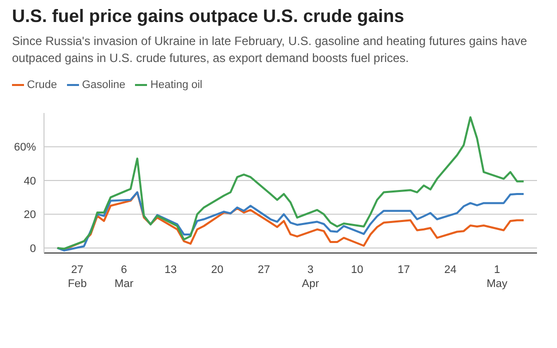  What do you see at coordinates (77, 277) in the screenshot?
I see `x-tick-label: 27 Feb` at bounding box center [77, 277].